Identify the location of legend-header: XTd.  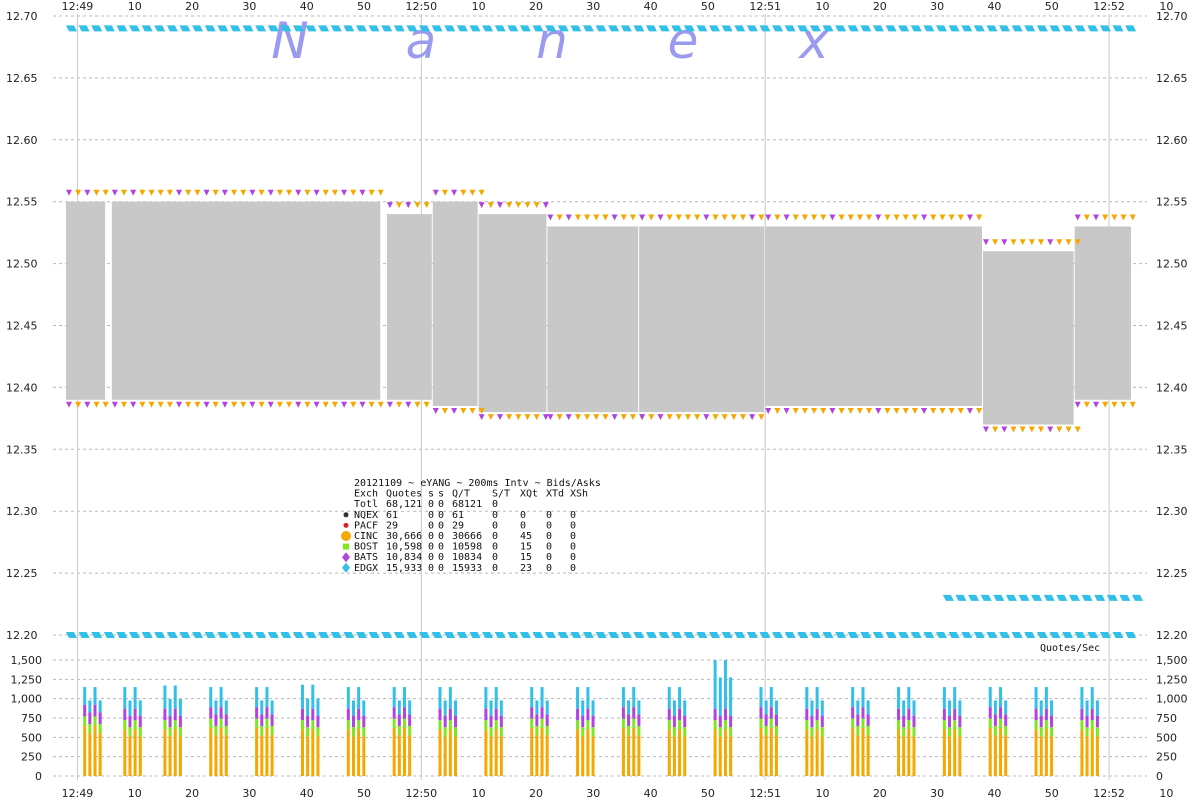
(555, 494).